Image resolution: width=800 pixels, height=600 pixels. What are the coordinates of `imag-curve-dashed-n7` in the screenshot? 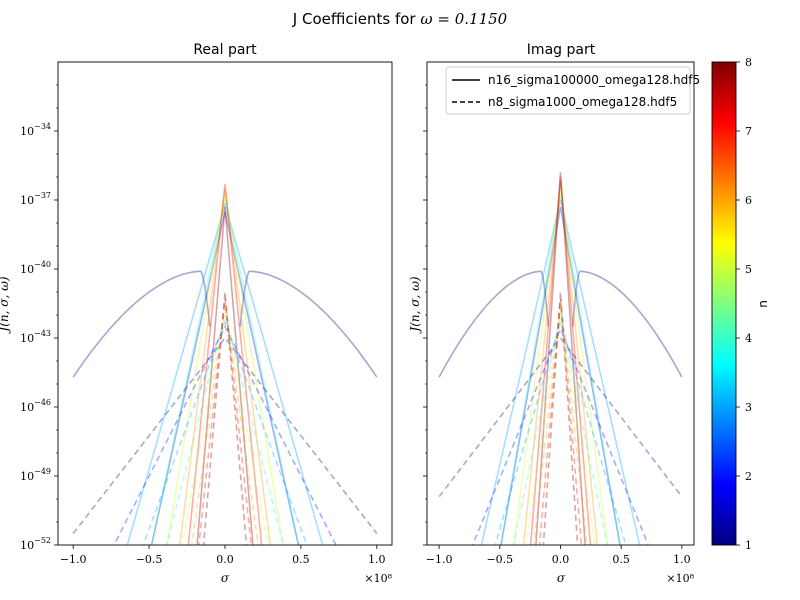 It's located at (560, 421).